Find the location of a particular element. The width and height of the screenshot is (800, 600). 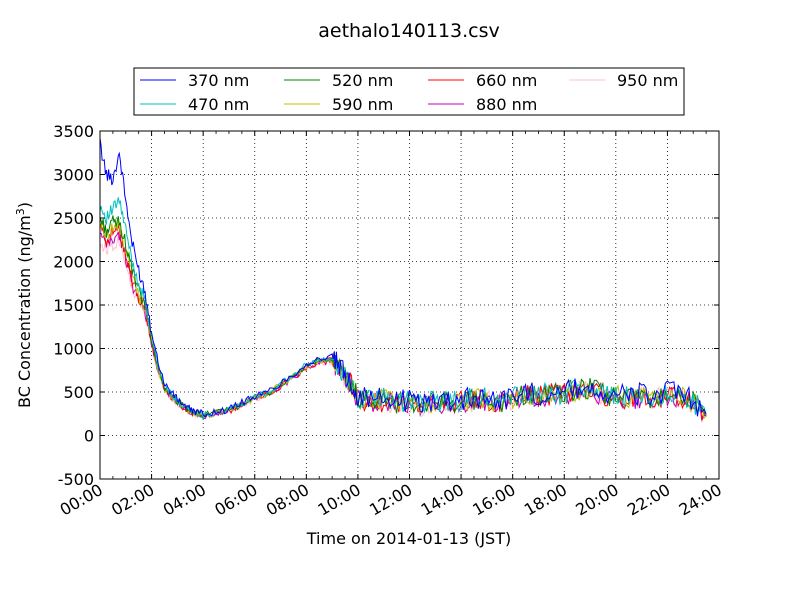

x-tick-label: 04:00 is located at coordinates (184, 500).